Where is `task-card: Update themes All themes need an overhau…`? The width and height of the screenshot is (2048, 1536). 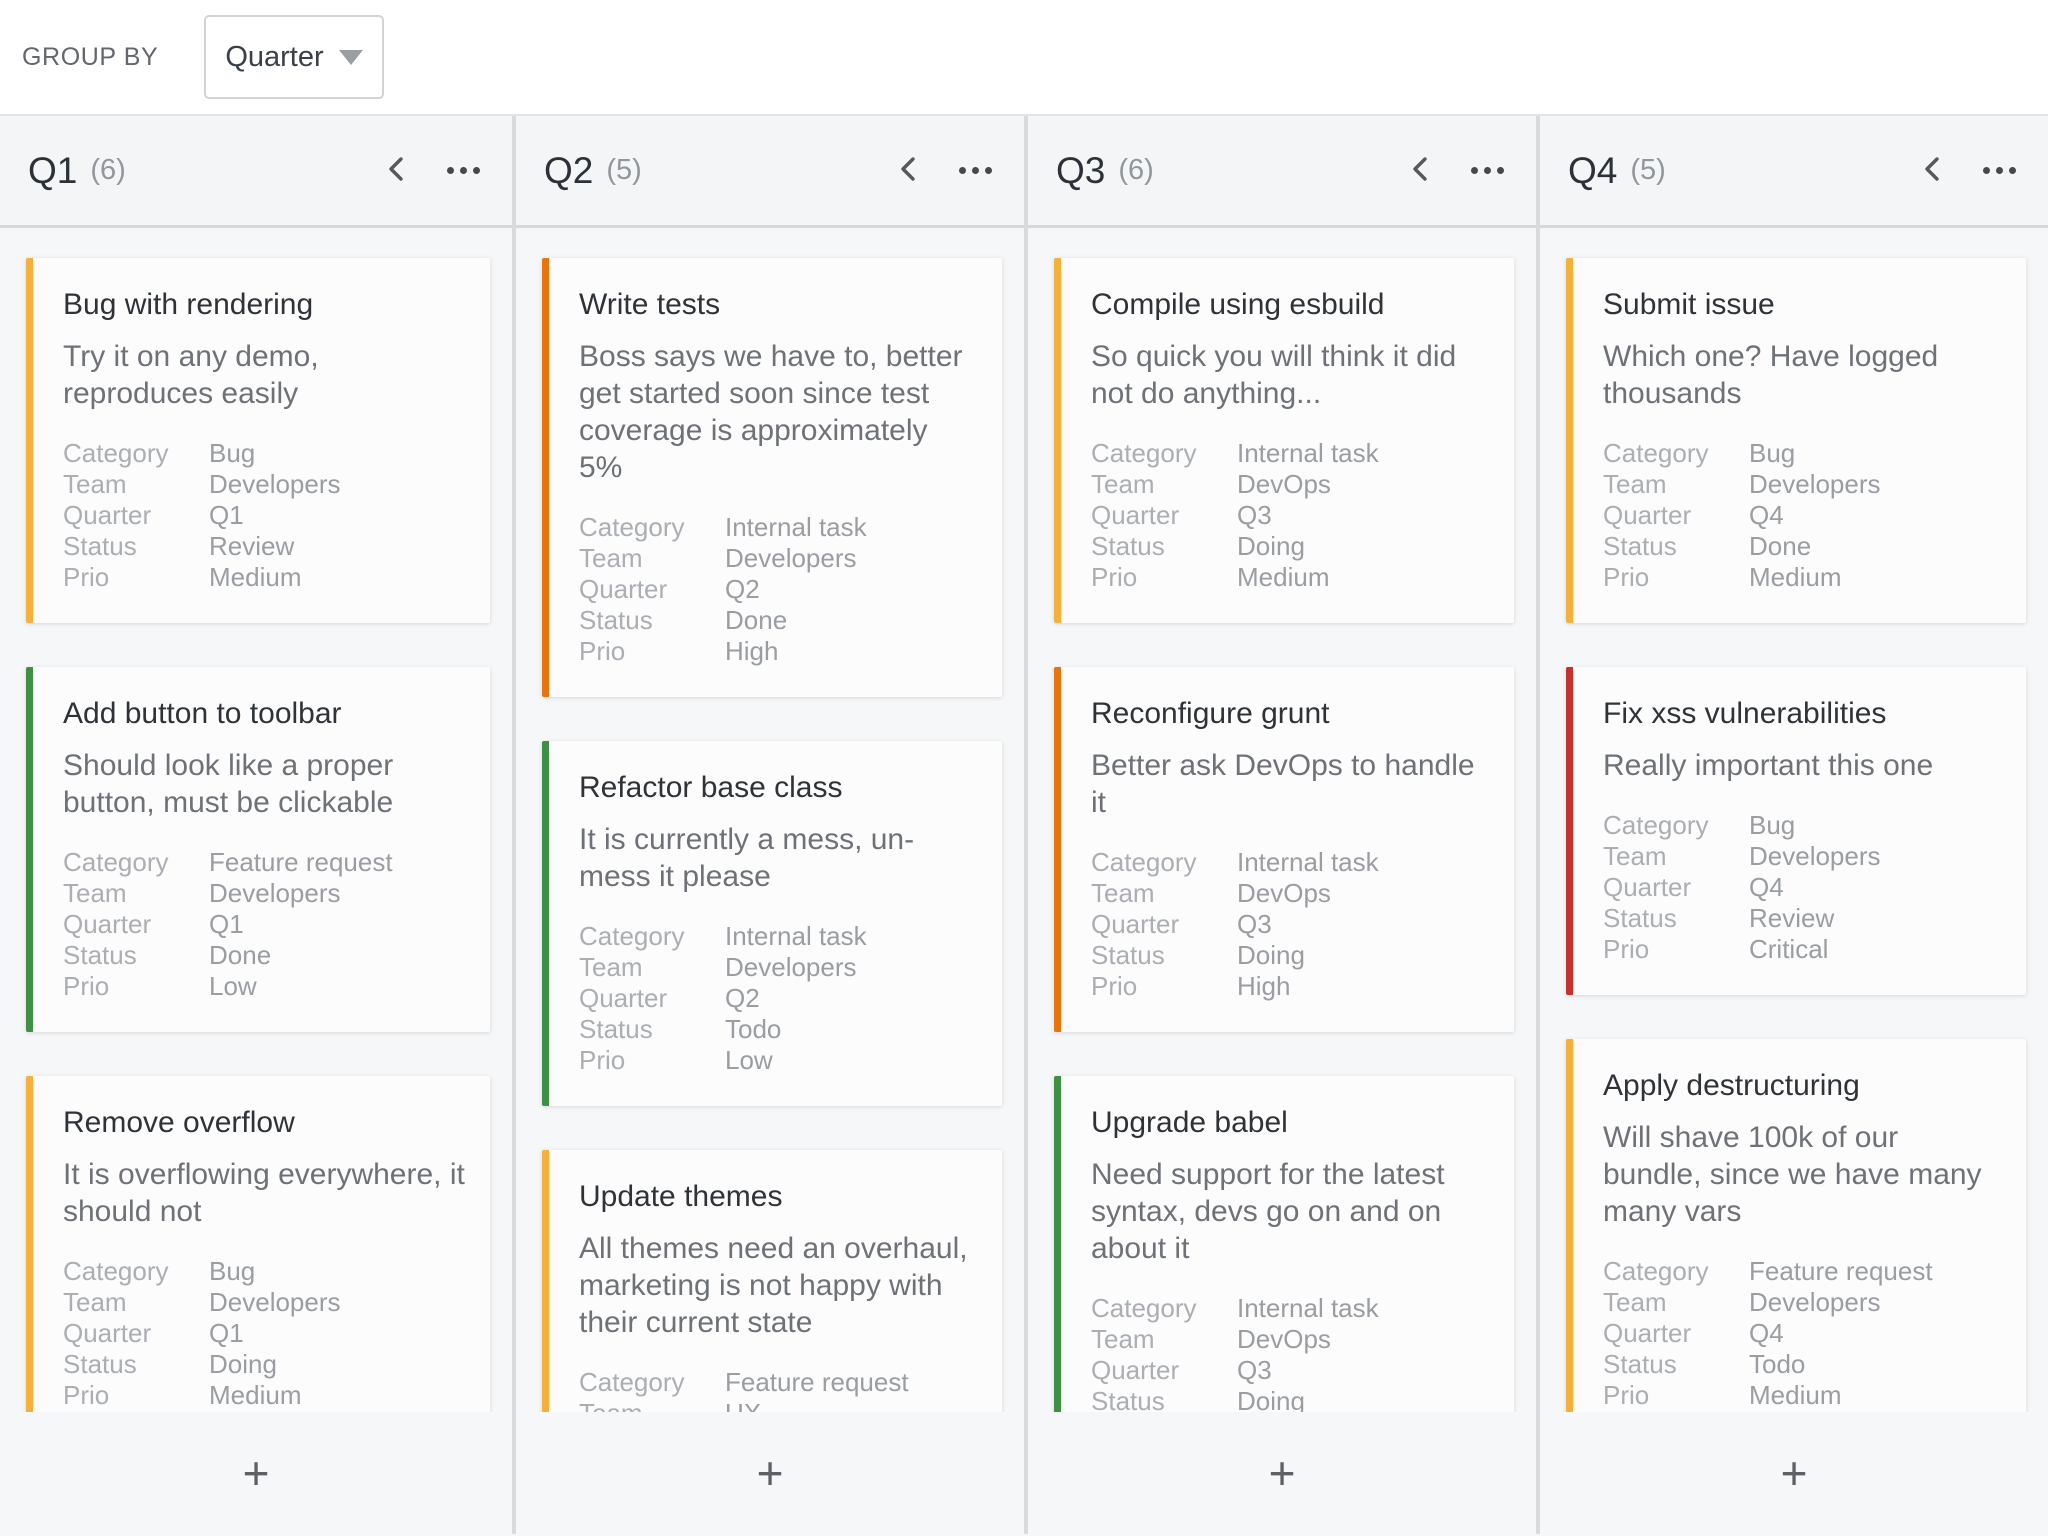
task-card: Update themes All themes need an overhau… is located at coordinates (772, 1281).